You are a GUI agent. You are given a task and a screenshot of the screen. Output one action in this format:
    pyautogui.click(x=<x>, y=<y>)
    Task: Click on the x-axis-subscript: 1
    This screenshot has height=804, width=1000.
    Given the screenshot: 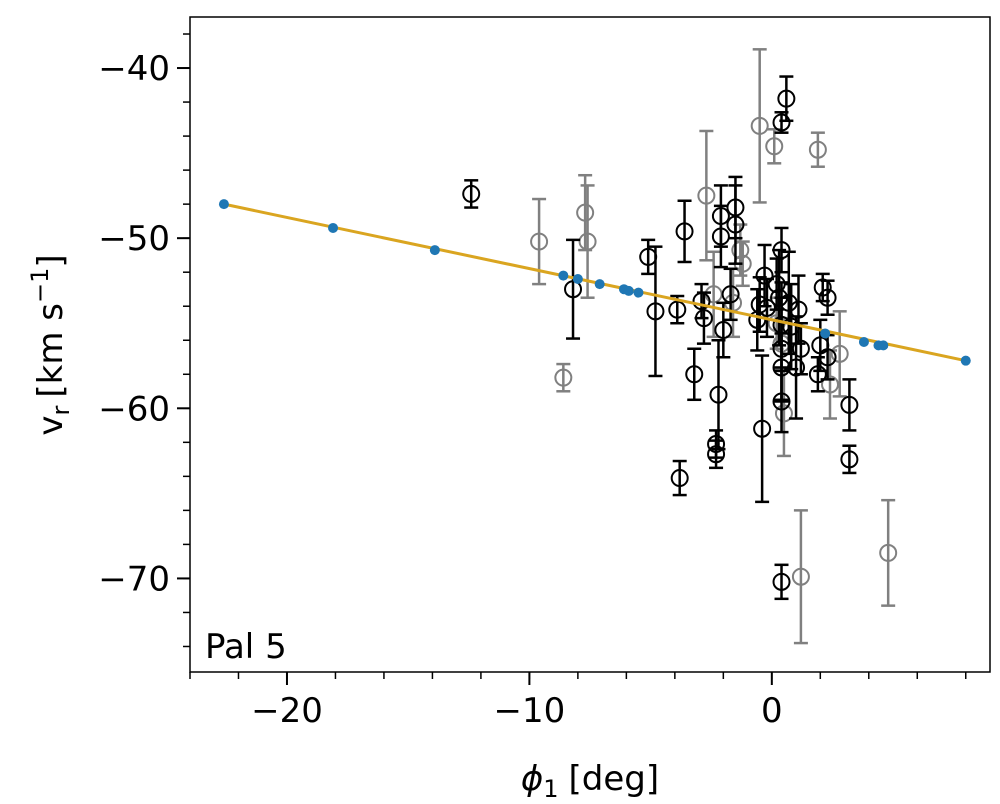 What is the action you would take?
    pyautogui.click(x=550, y=787)
    